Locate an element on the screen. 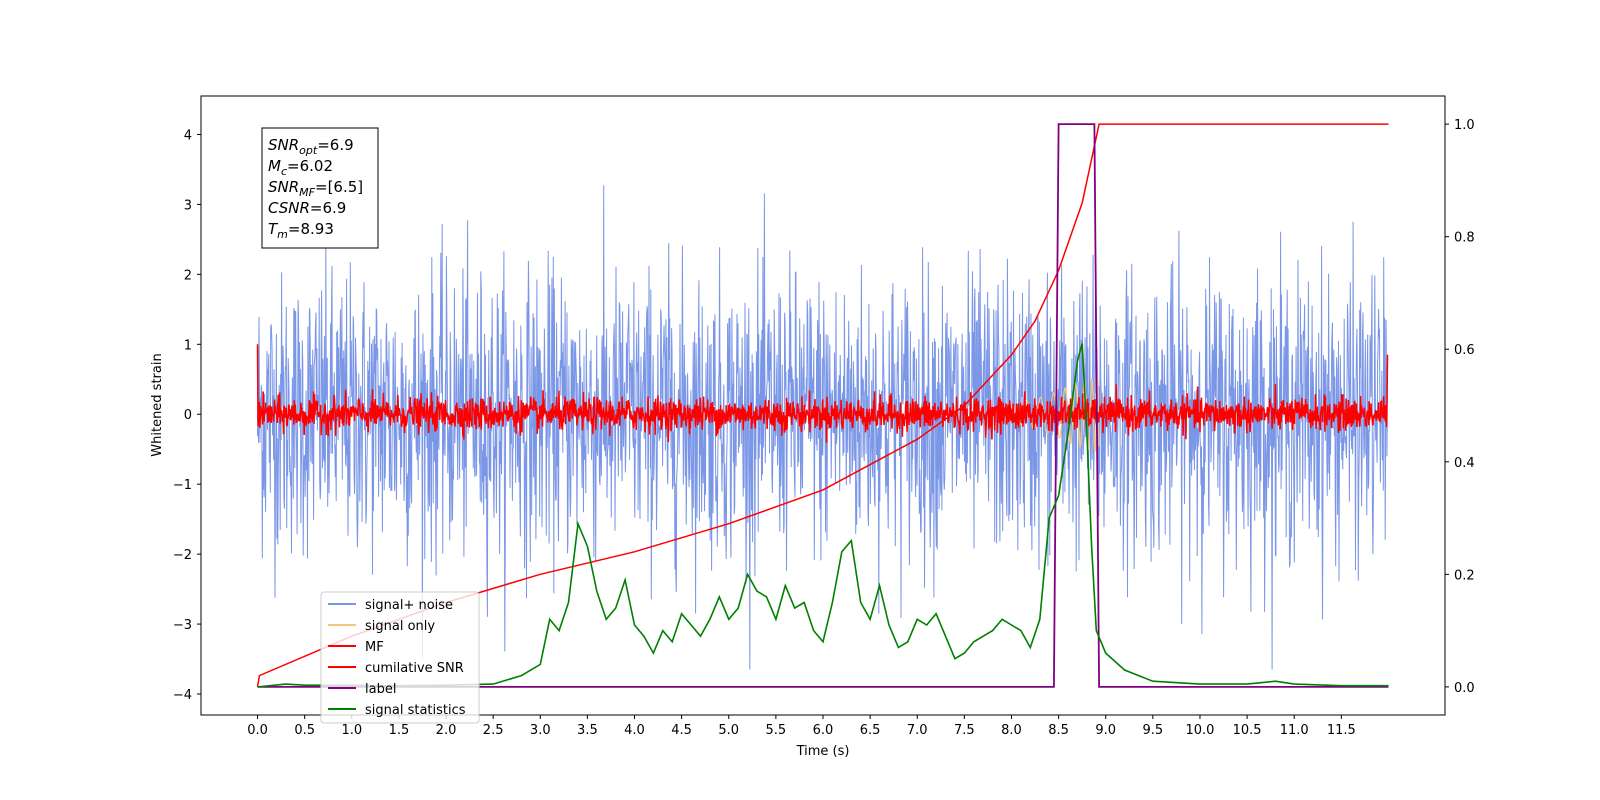 The height and width of the screenshot is (800, 1600). x-tick-label: 6.0 is located at coordinates (823, 730).